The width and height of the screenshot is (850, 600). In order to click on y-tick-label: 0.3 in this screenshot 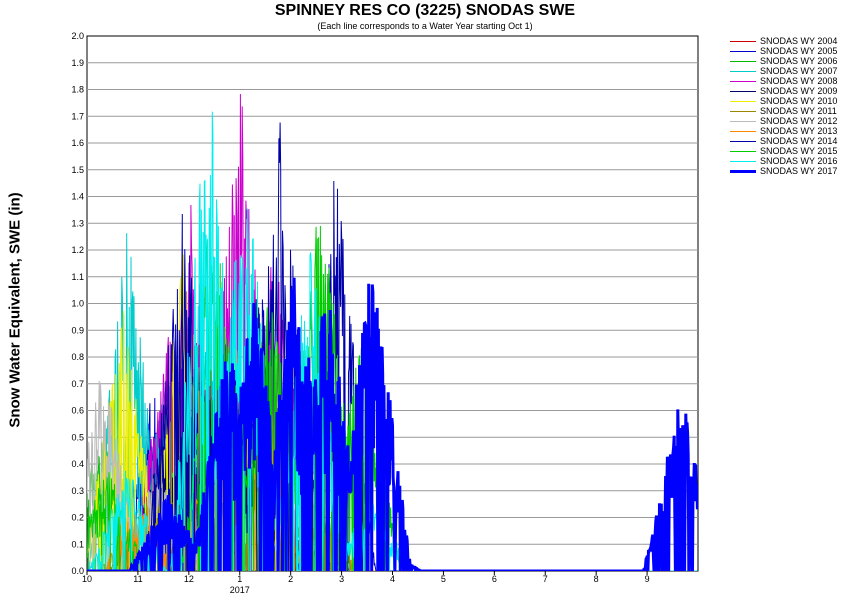, I will do `click(77, 491)`.